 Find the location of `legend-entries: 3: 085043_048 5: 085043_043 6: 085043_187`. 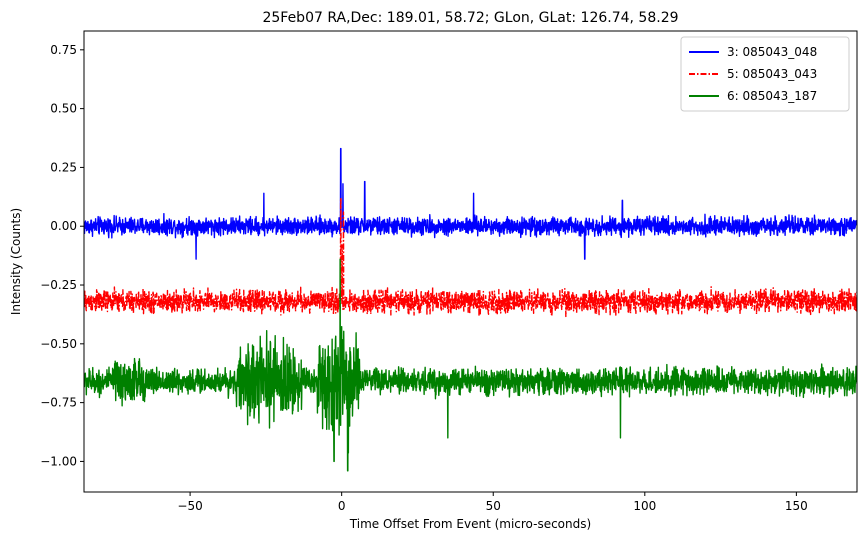

legend-entries: 3: 085043_048 5: 085043_043 6: 085043_187 is located at coordinates (753, 74).